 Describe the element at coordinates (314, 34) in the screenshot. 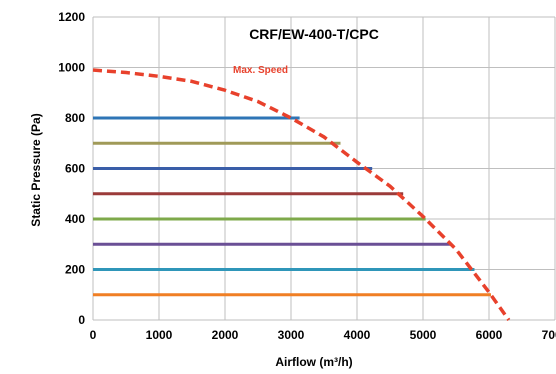

I see `chart-title: CRF/EW-400-T/CPC` at that location.